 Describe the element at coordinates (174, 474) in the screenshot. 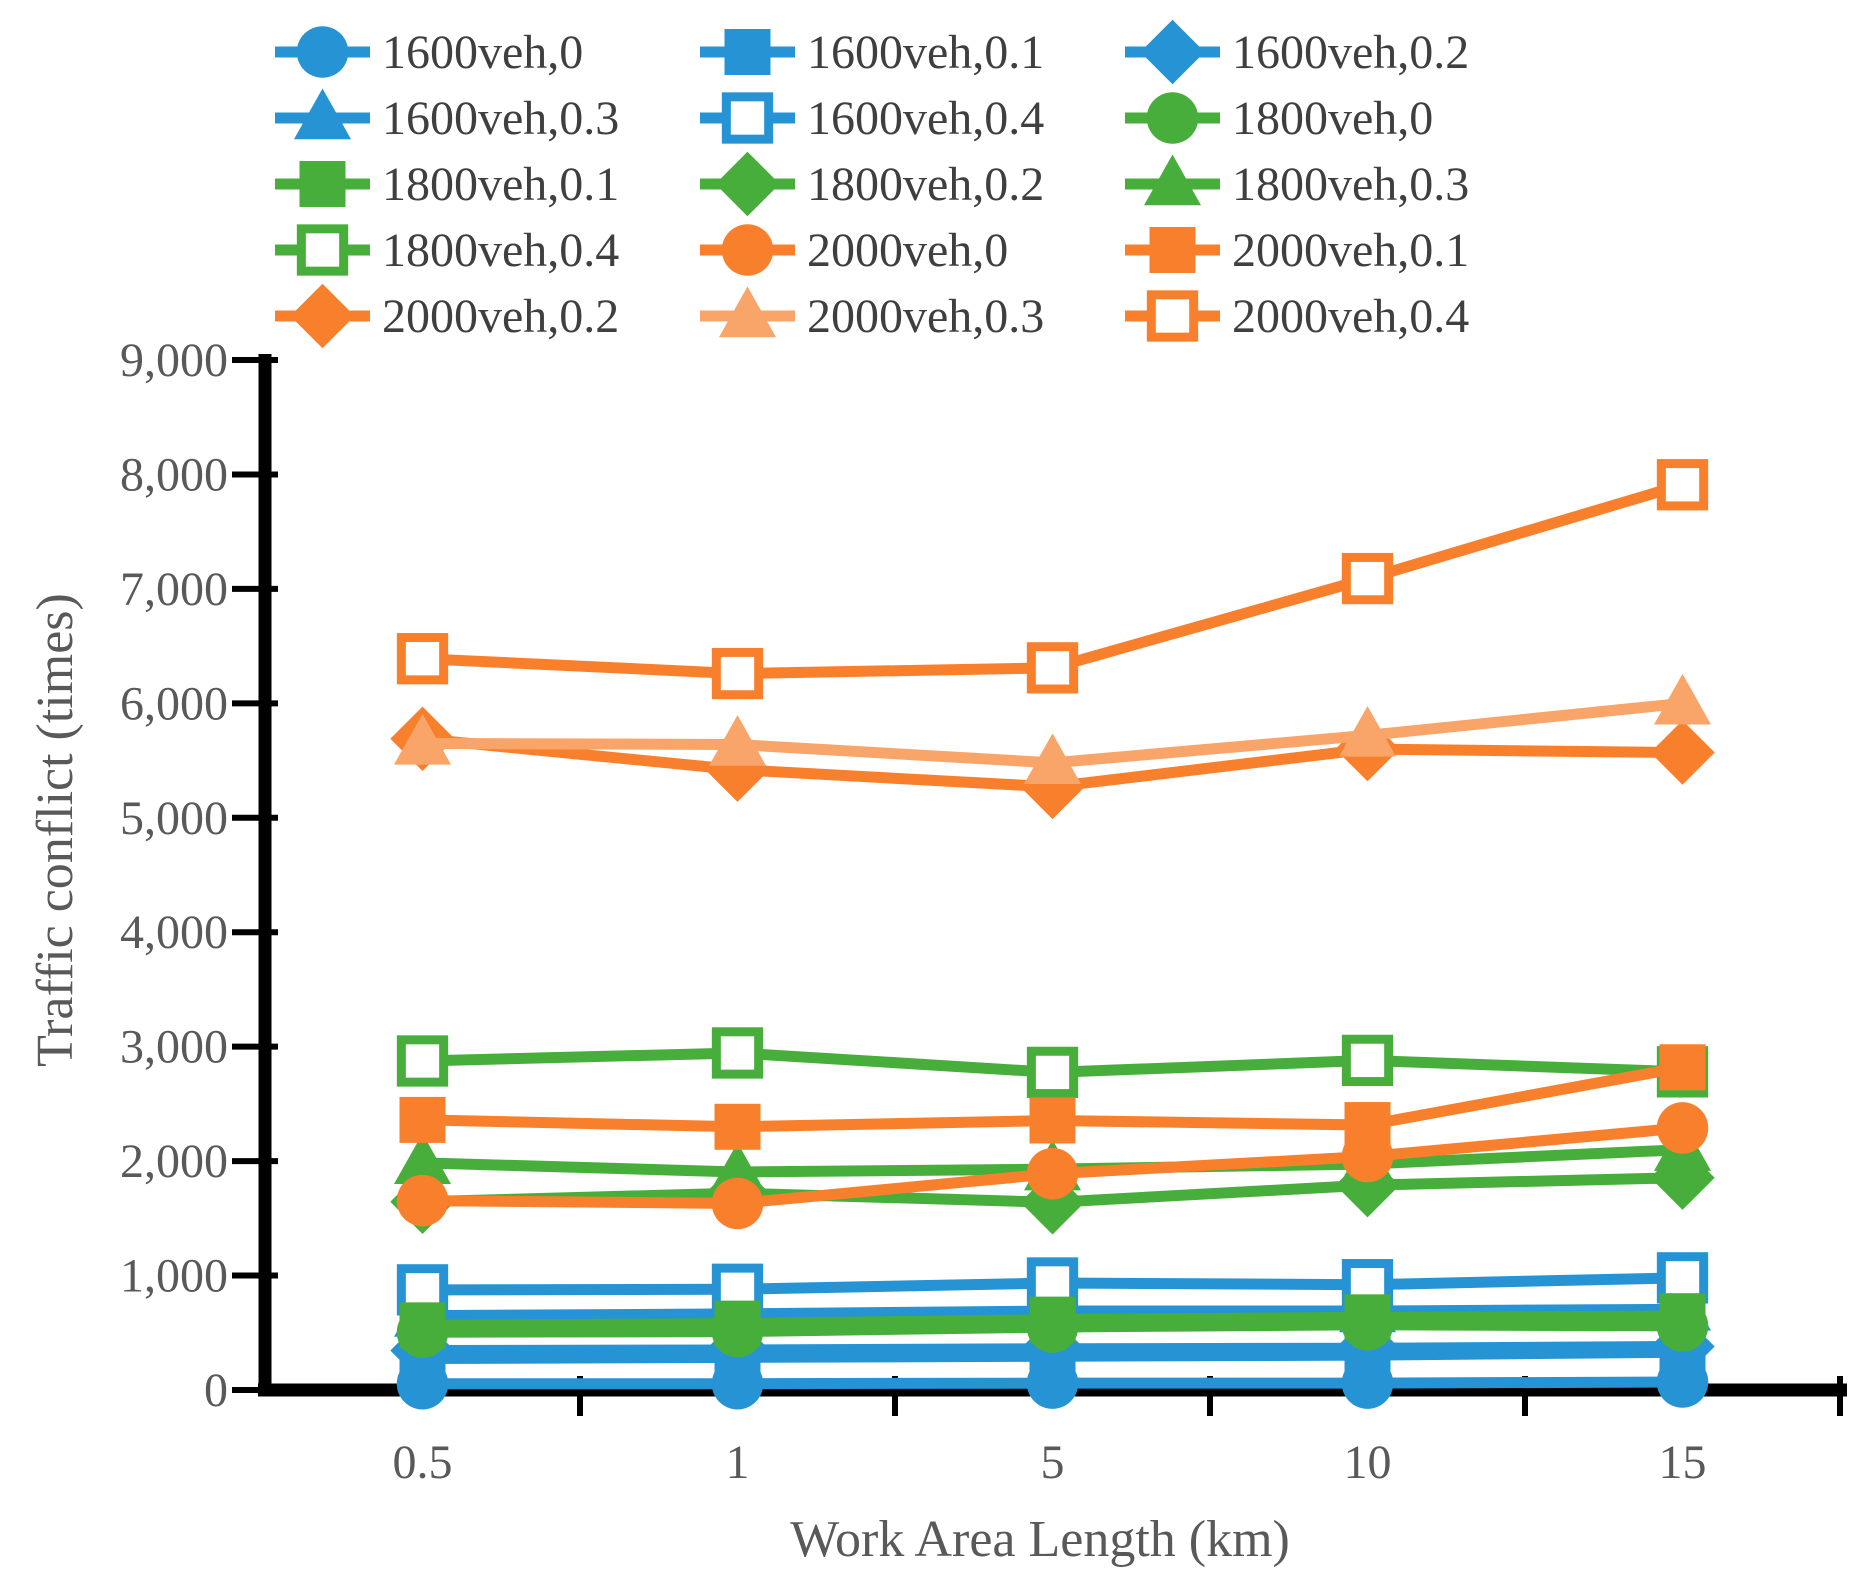

I see `y-tick-label: 8,000` at that location.